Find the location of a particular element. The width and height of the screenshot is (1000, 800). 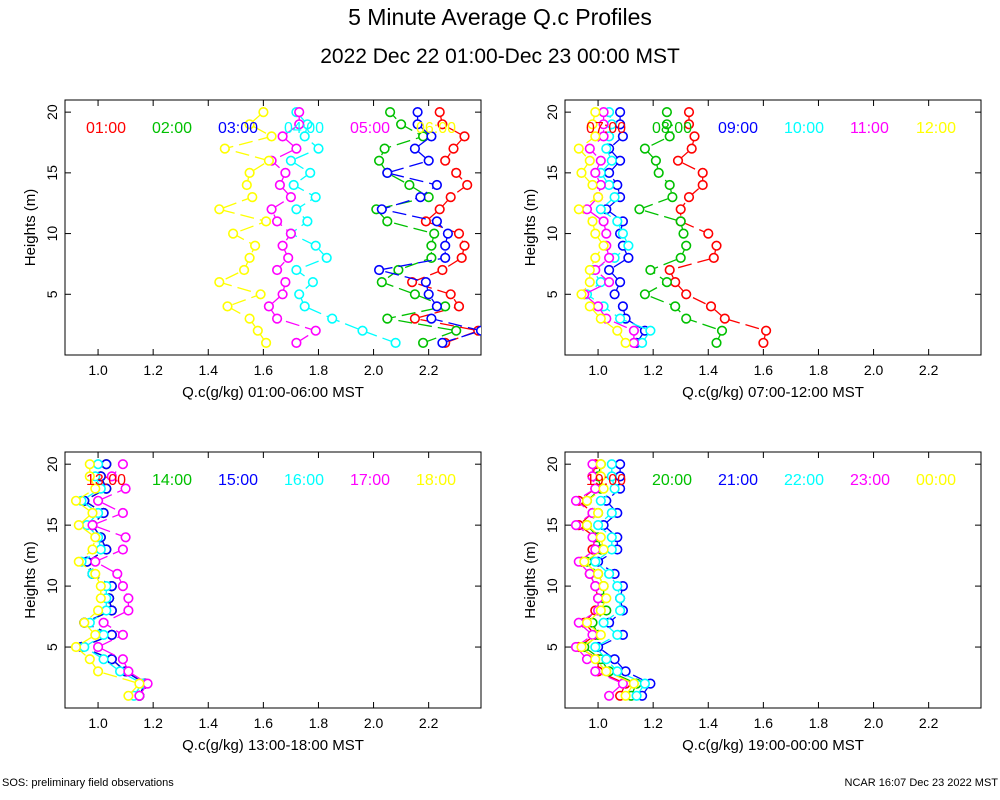

legend-label: 14:00 is located at coordinates (172, 480).